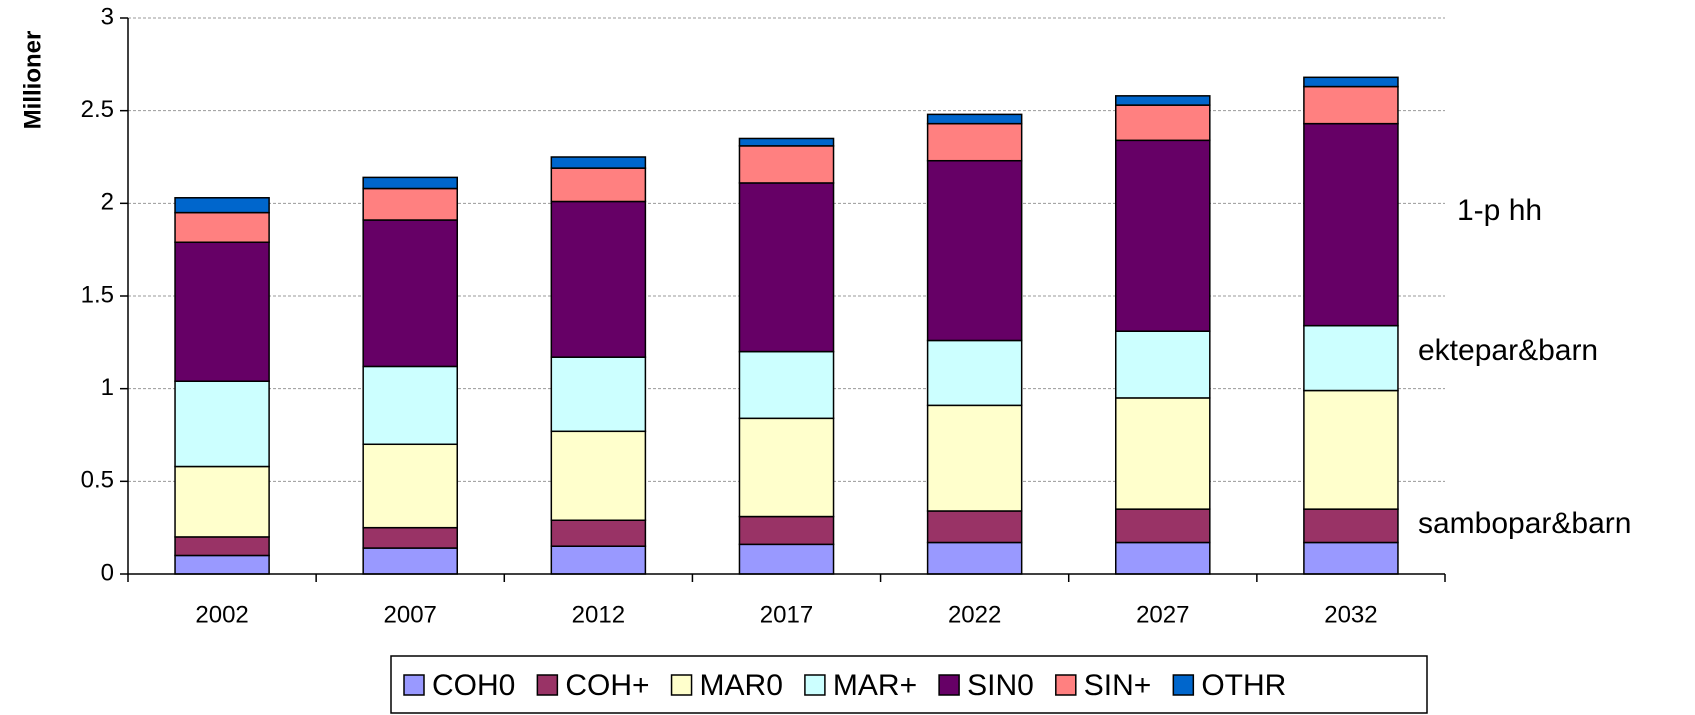 The image size is (1695, 715). Describe the element at coordinates (473, 685) in the screenshot. I see `legend-label: COH0` at that location.